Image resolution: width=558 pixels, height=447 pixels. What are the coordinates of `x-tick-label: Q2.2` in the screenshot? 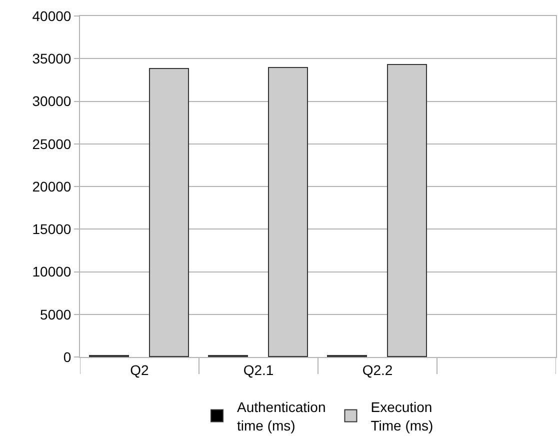 It's located at (377, 370).